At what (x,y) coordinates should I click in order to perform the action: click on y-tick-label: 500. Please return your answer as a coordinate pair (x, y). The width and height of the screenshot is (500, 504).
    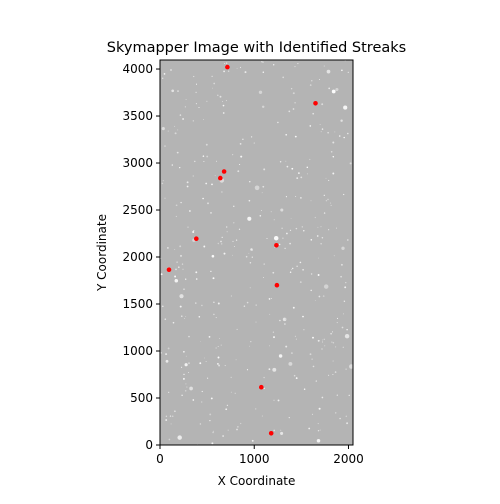
    Looking at the image, I should click on (141, 398).